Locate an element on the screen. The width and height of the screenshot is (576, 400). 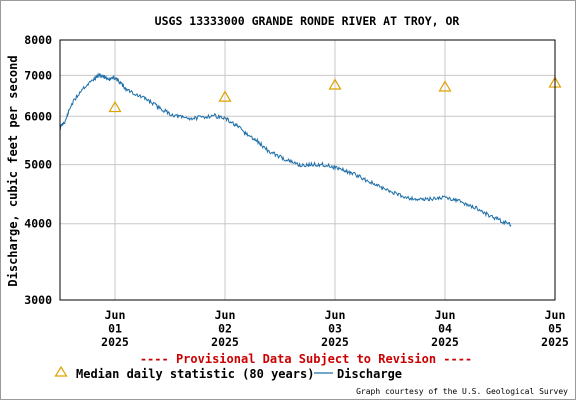
x-tick-label-line: 04 is located at coordinates (445, 329).